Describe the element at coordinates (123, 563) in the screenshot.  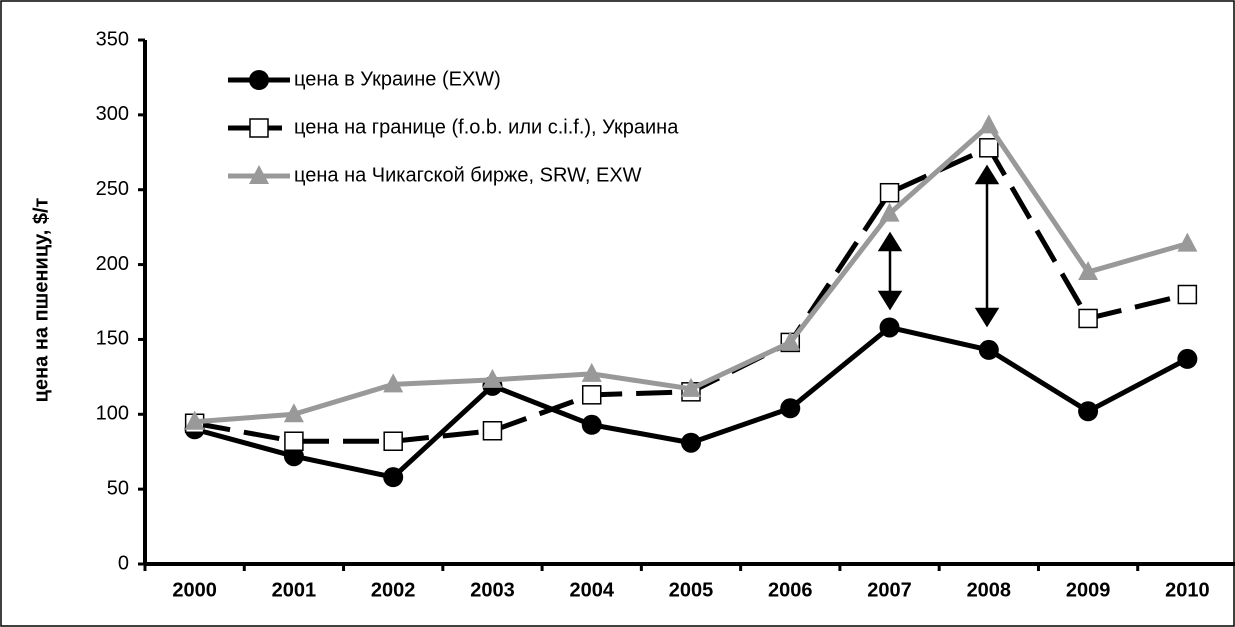
I see `y-tick-label: 0` at that location.